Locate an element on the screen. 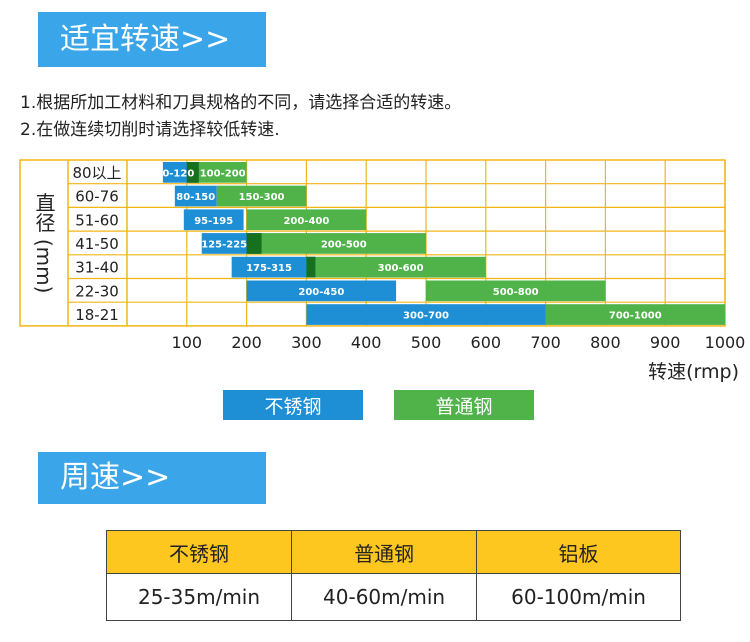 The image size is (750, 642). bar-label-stainless: 80-150 is located at coordinates (195, 197).